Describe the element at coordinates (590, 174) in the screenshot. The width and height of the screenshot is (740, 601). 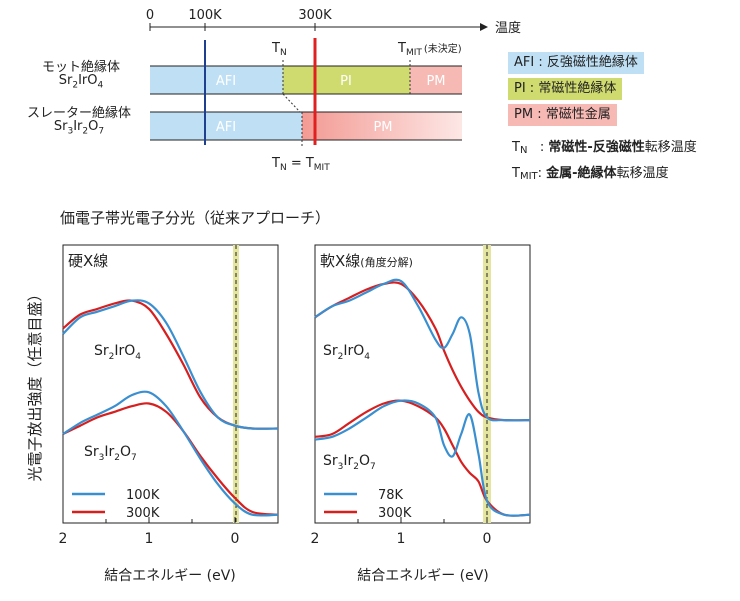
I see `definition-tmit: TMIT: 金属-絶縁体転移温度` at that location.